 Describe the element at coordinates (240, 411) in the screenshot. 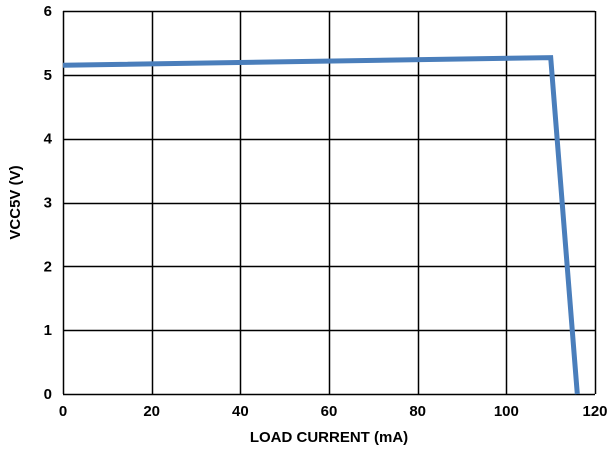

I see `x-tick-label: 40` at that location.